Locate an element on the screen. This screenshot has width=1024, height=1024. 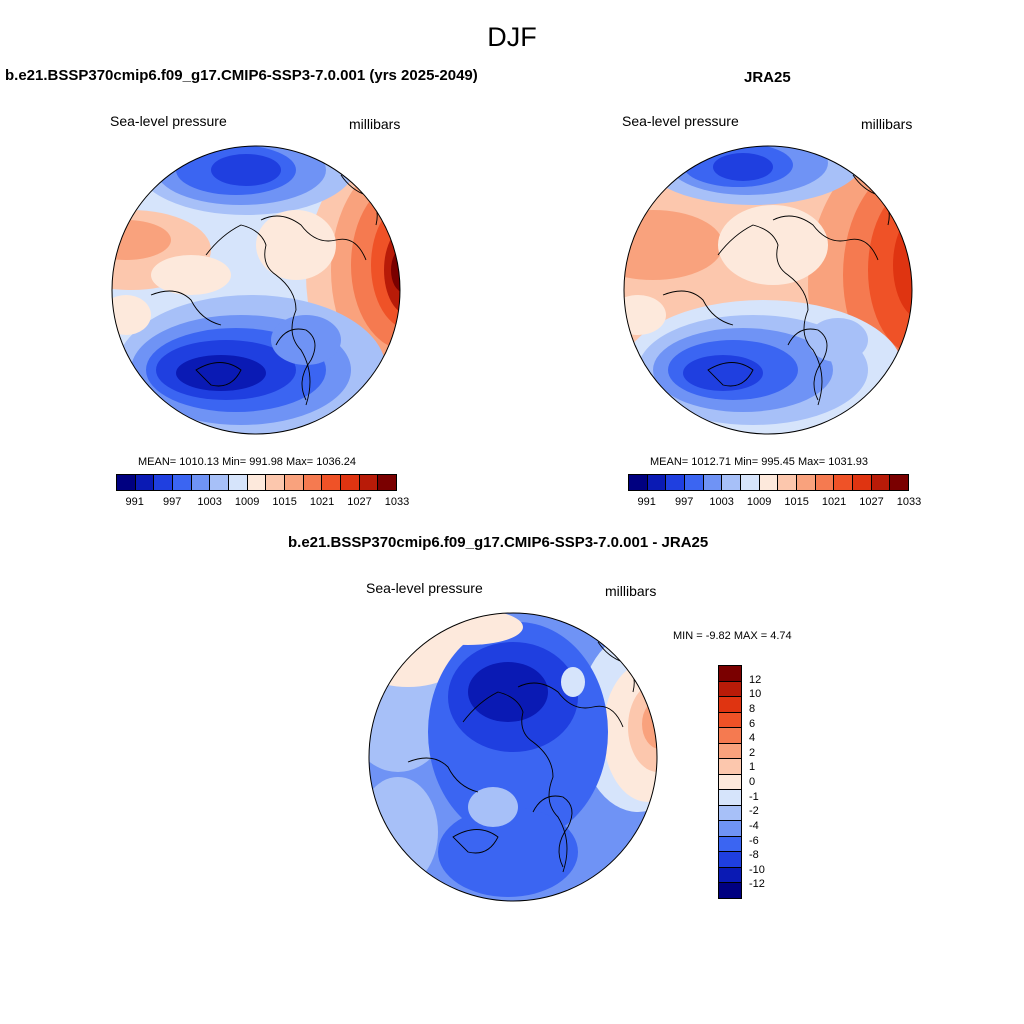
left-units-label: millibars is located at coordinates (375, 124).